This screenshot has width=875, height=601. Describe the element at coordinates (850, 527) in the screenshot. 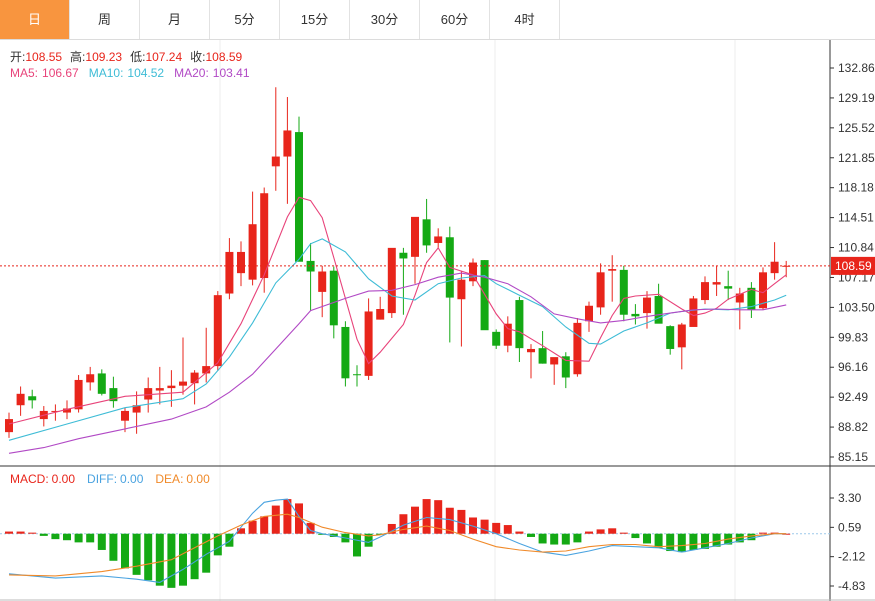

I see `macd-y-tick-label-1: 0.59` at that location.